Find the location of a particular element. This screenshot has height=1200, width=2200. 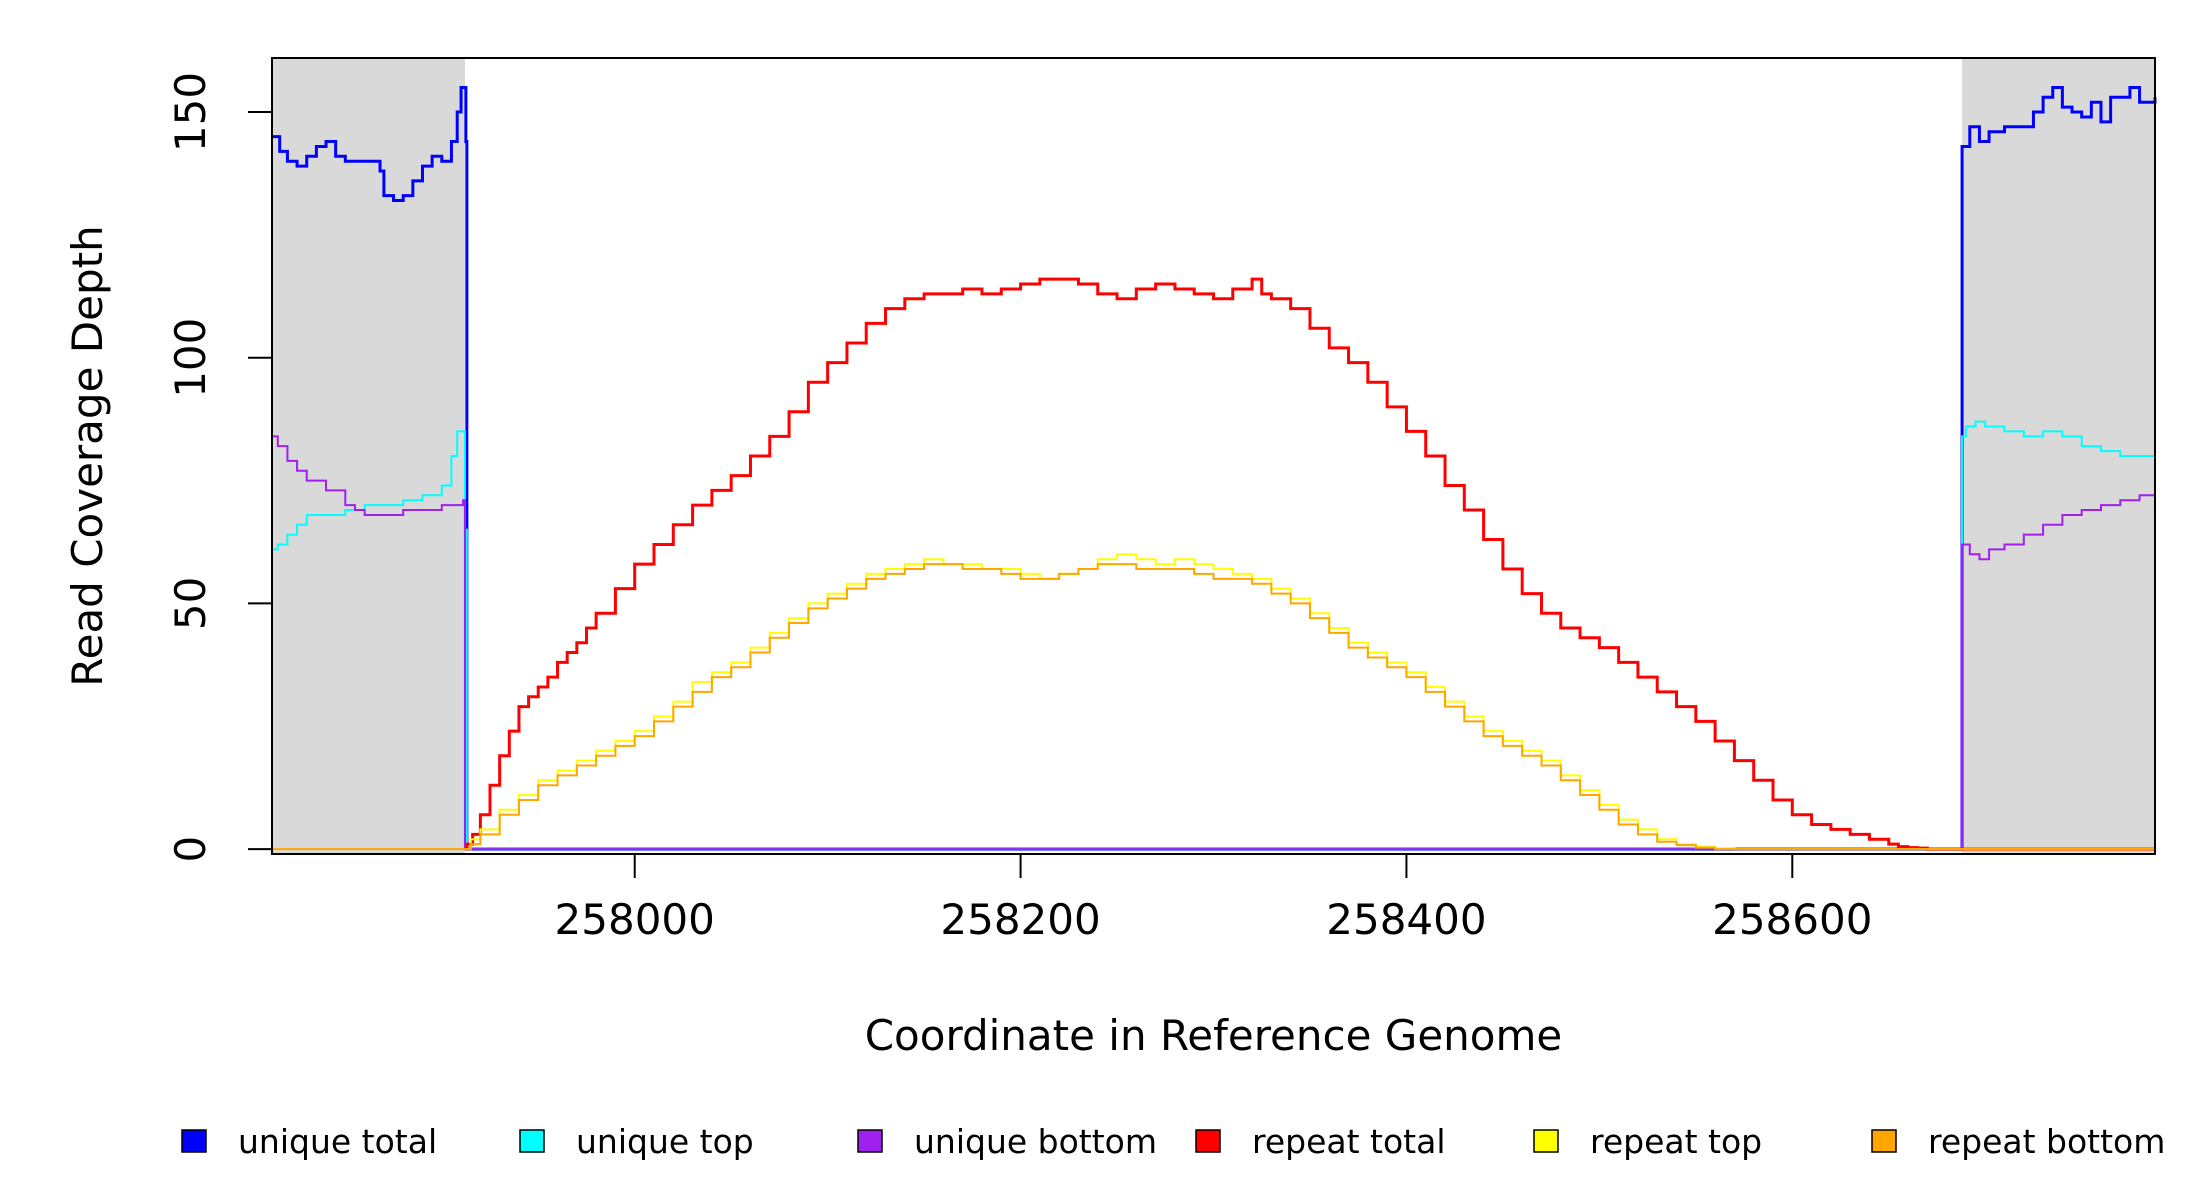

legend-label-repeat-total: repeat total is located at coordinates (1349, 1141).